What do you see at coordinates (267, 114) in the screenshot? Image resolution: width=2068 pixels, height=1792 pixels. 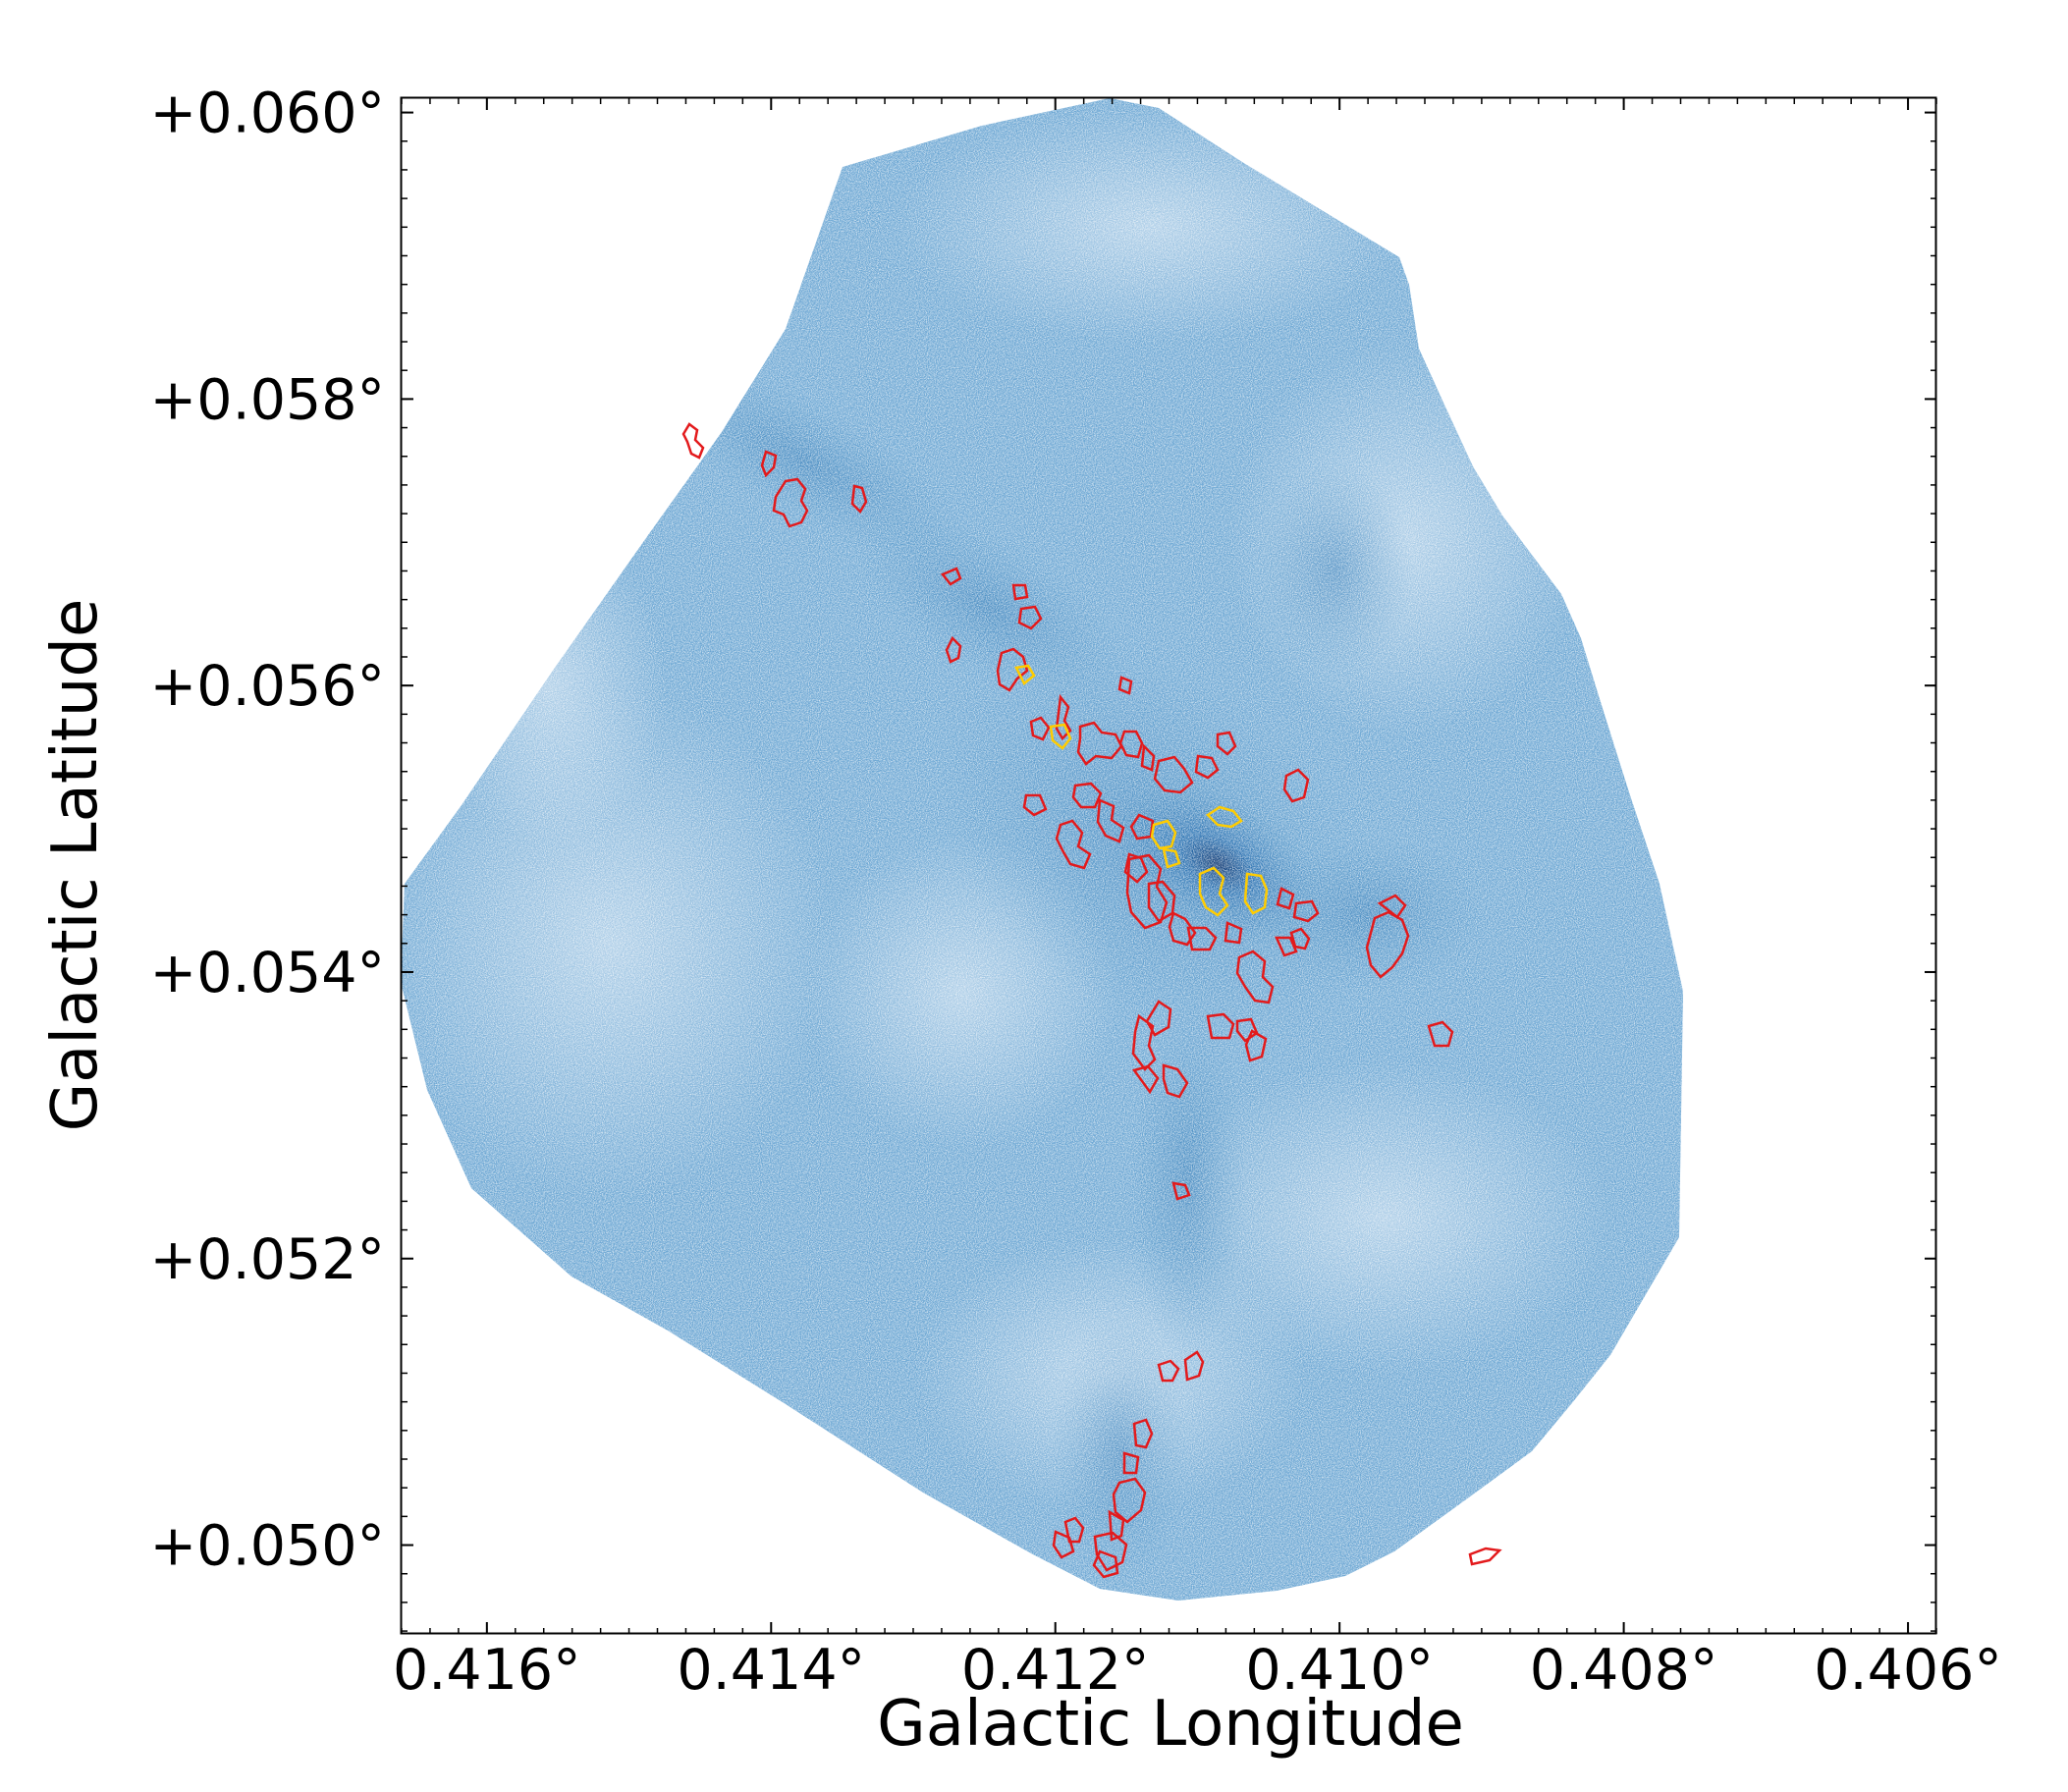 I see `y-tick-label: +0.060°` at bounding box center [267, 114].